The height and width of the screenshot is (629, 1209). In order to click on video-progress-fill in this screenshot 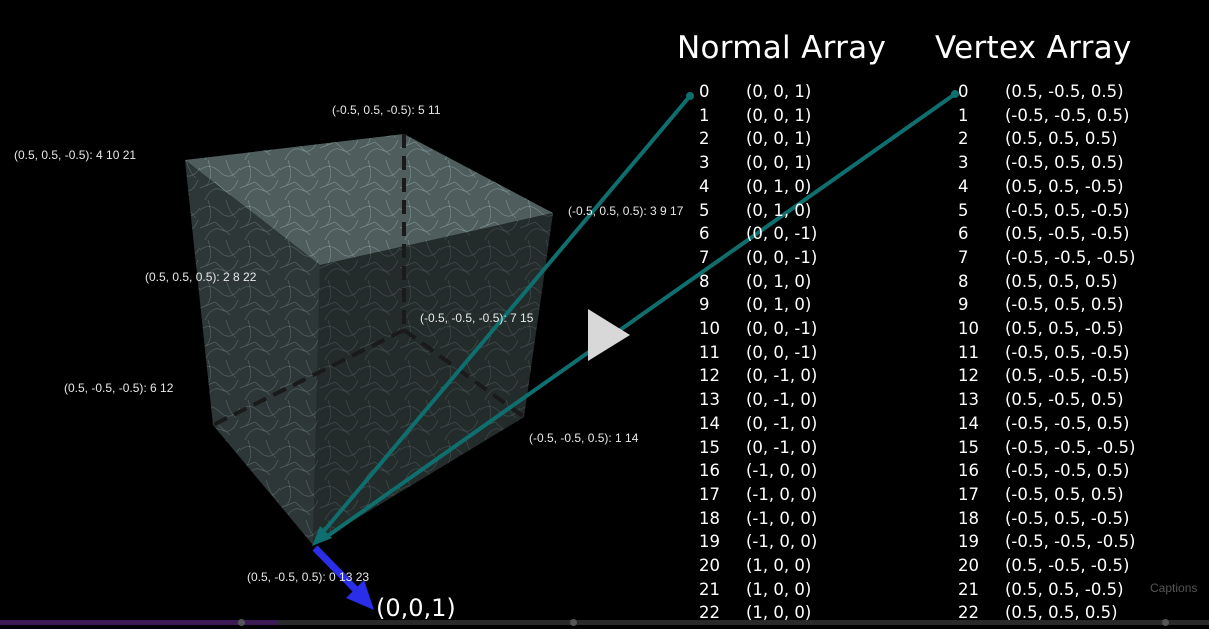, I will do `click(139, 622)`.